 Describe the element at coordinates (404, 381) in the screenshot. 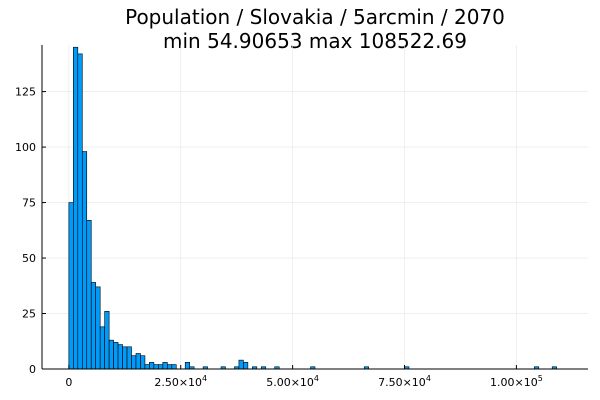

I see `x-tick-label: 7.50×10⁴` at that location.